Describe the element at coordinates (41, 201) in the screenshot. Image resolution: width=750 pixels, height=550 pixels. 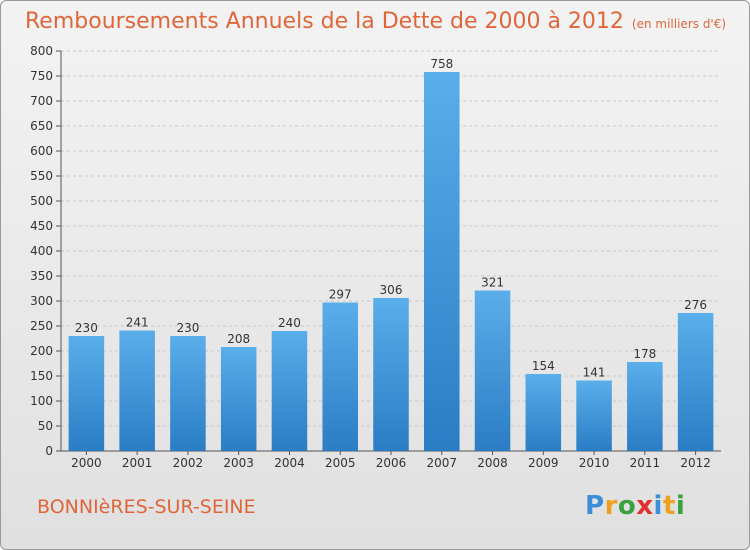
I see `y-tick-label: 500` at that location.